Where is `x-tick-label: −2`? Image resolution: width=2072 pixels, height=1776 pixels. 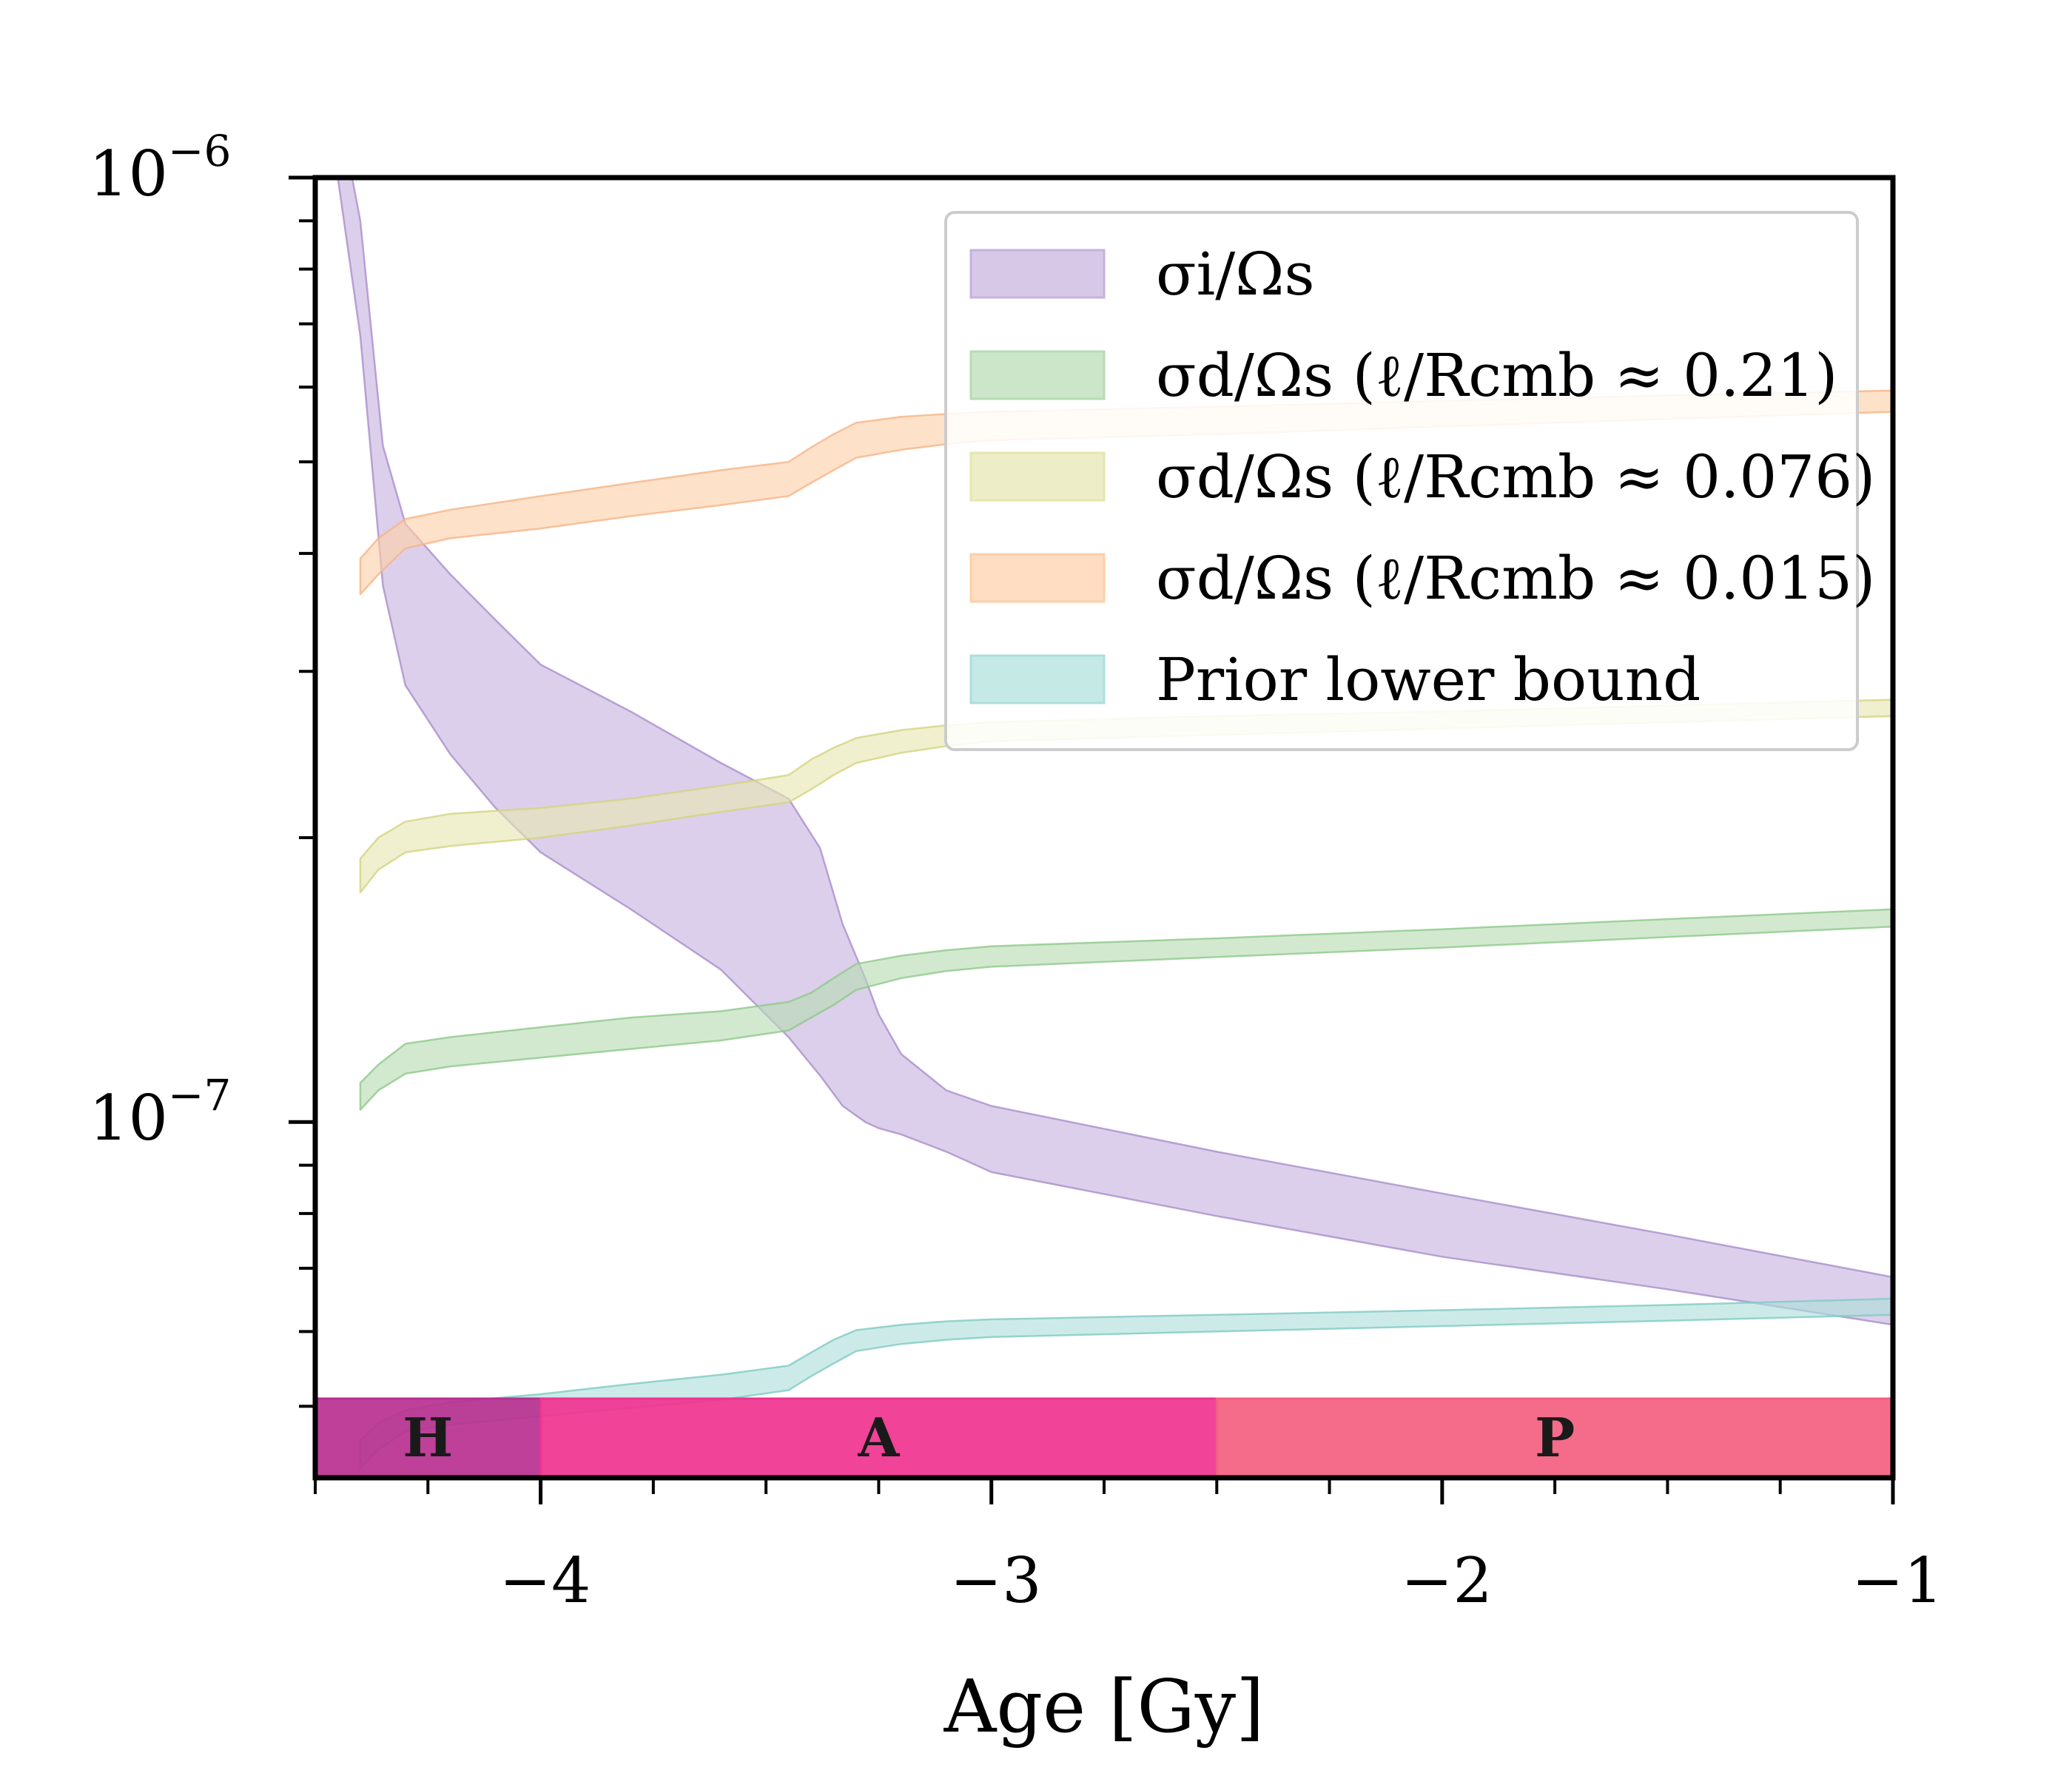 x-tick-label: −2 is located at coordinates (1447, 1580).